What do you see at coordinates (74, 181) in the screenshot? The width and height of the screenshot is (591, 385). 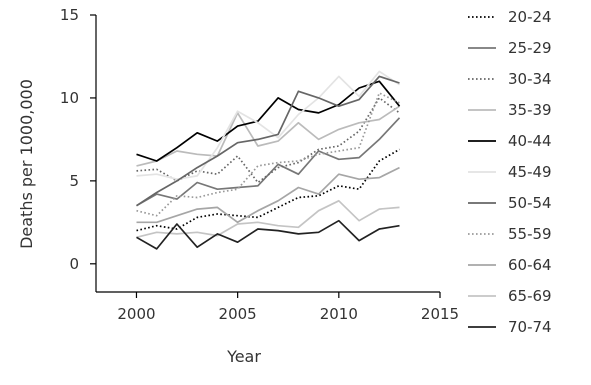 I see `y-tick-label: 5` at bounding box center [74, 181].